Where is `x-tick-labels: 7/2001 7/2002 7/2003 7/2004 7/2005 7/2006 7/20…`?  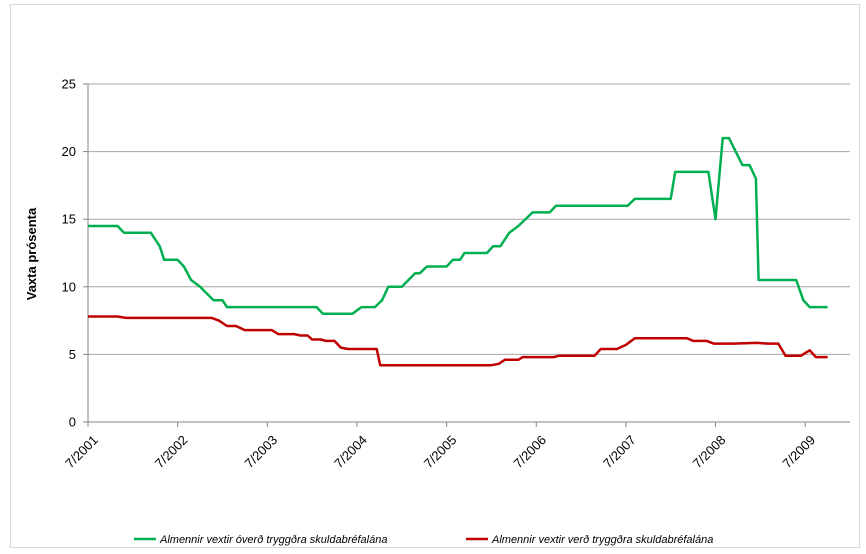
x-tick-labels: 7/2001 7/2002 7/2003 7/2004 7/2005 7/2006 7/20… is located at coordinates (440, 451).